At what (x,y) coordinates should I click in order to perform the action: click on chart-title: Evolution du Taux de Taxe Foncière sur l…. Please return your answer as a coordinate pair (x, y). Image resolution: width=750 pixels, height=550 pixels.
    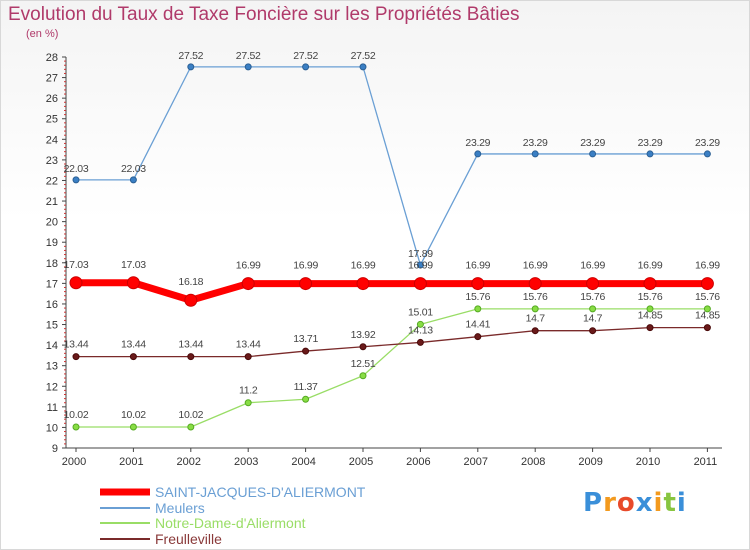
    Looking at the image, I should click on (264, 14).